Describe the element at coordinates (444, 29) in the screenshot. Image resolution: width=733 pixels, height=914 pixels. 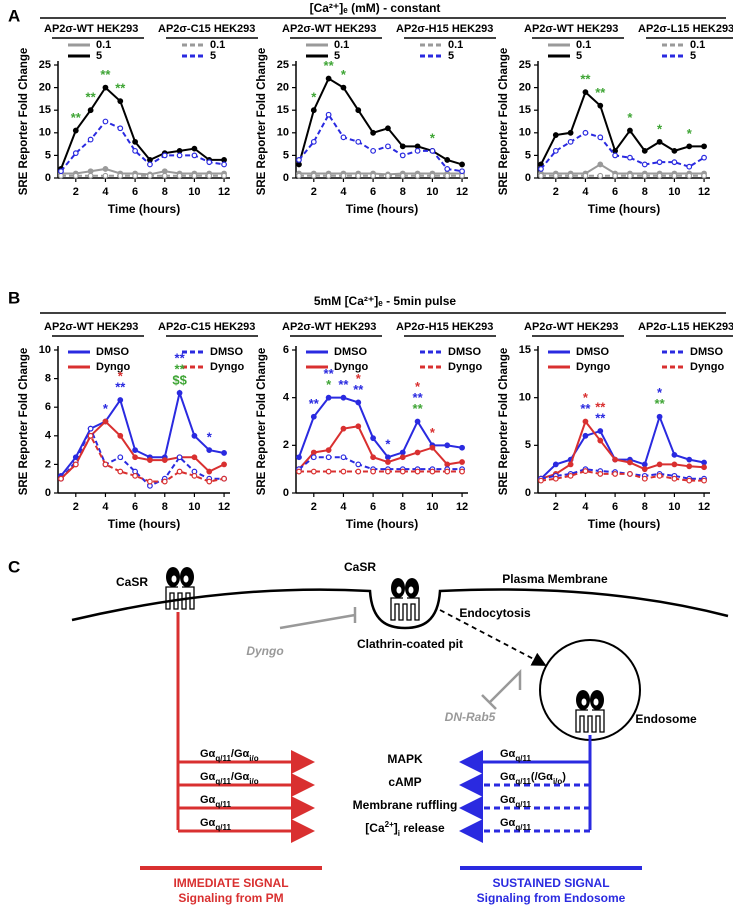
I see `legend-group: AP2σ-H15 HEK293` at that location.